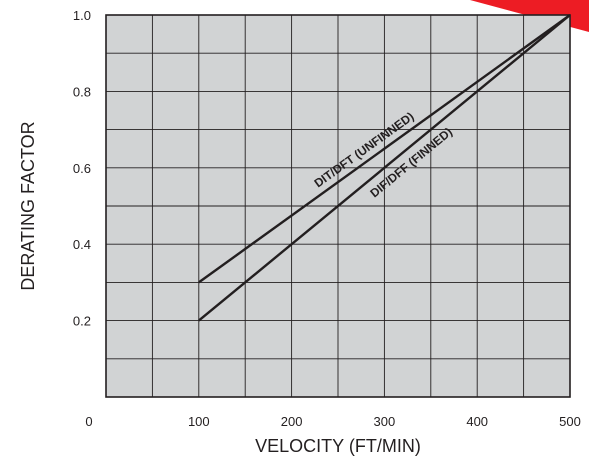  What do you see at coordinates (570, 421) in the screenshot?
I see `x-tick-label: 500` at bounding box center [570, 421].